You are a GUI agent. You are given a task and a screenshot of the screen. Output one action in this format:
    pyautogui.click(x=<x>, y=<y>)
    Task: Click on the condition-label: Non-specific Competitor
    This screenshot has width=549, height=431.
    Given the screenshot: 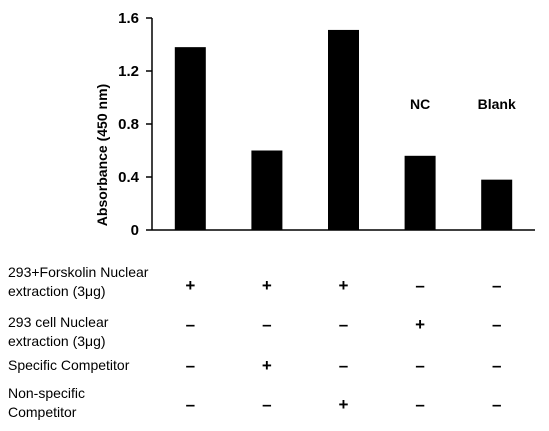 What is the action you would take?
    pyautogui.click(x=47, y=402)
    